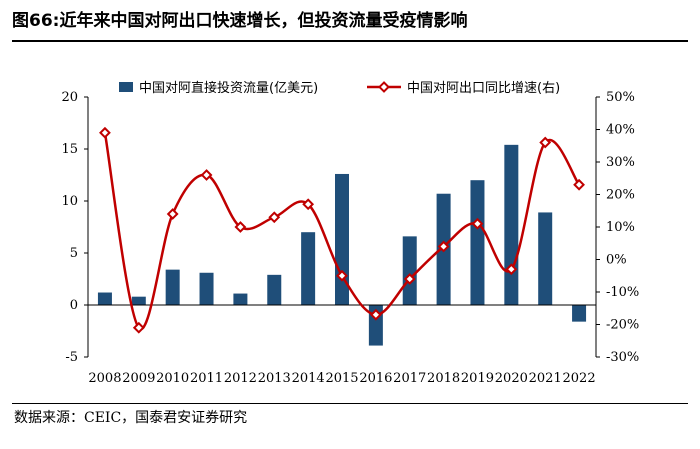 Image resolution: width=700 pixels, height=449 pixels. What do you see at coordinates (620, 97) in the screenshot?
I see `right-tick-label: 50%` at bounding box center [620, 97].